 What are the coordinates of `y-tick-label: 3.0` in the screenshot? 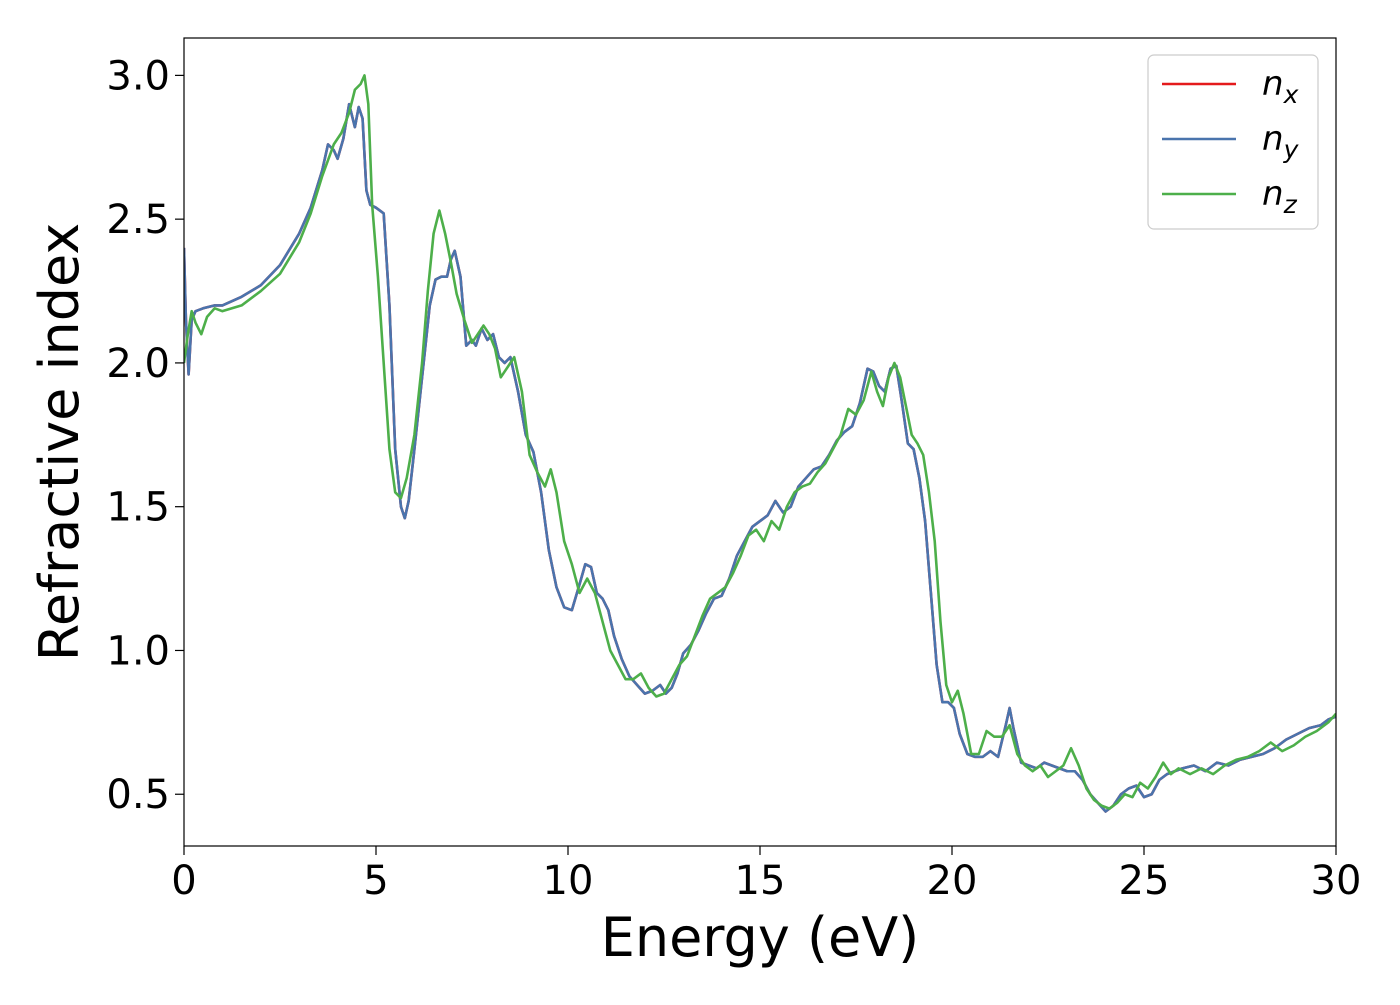 It's located at (138, 76).